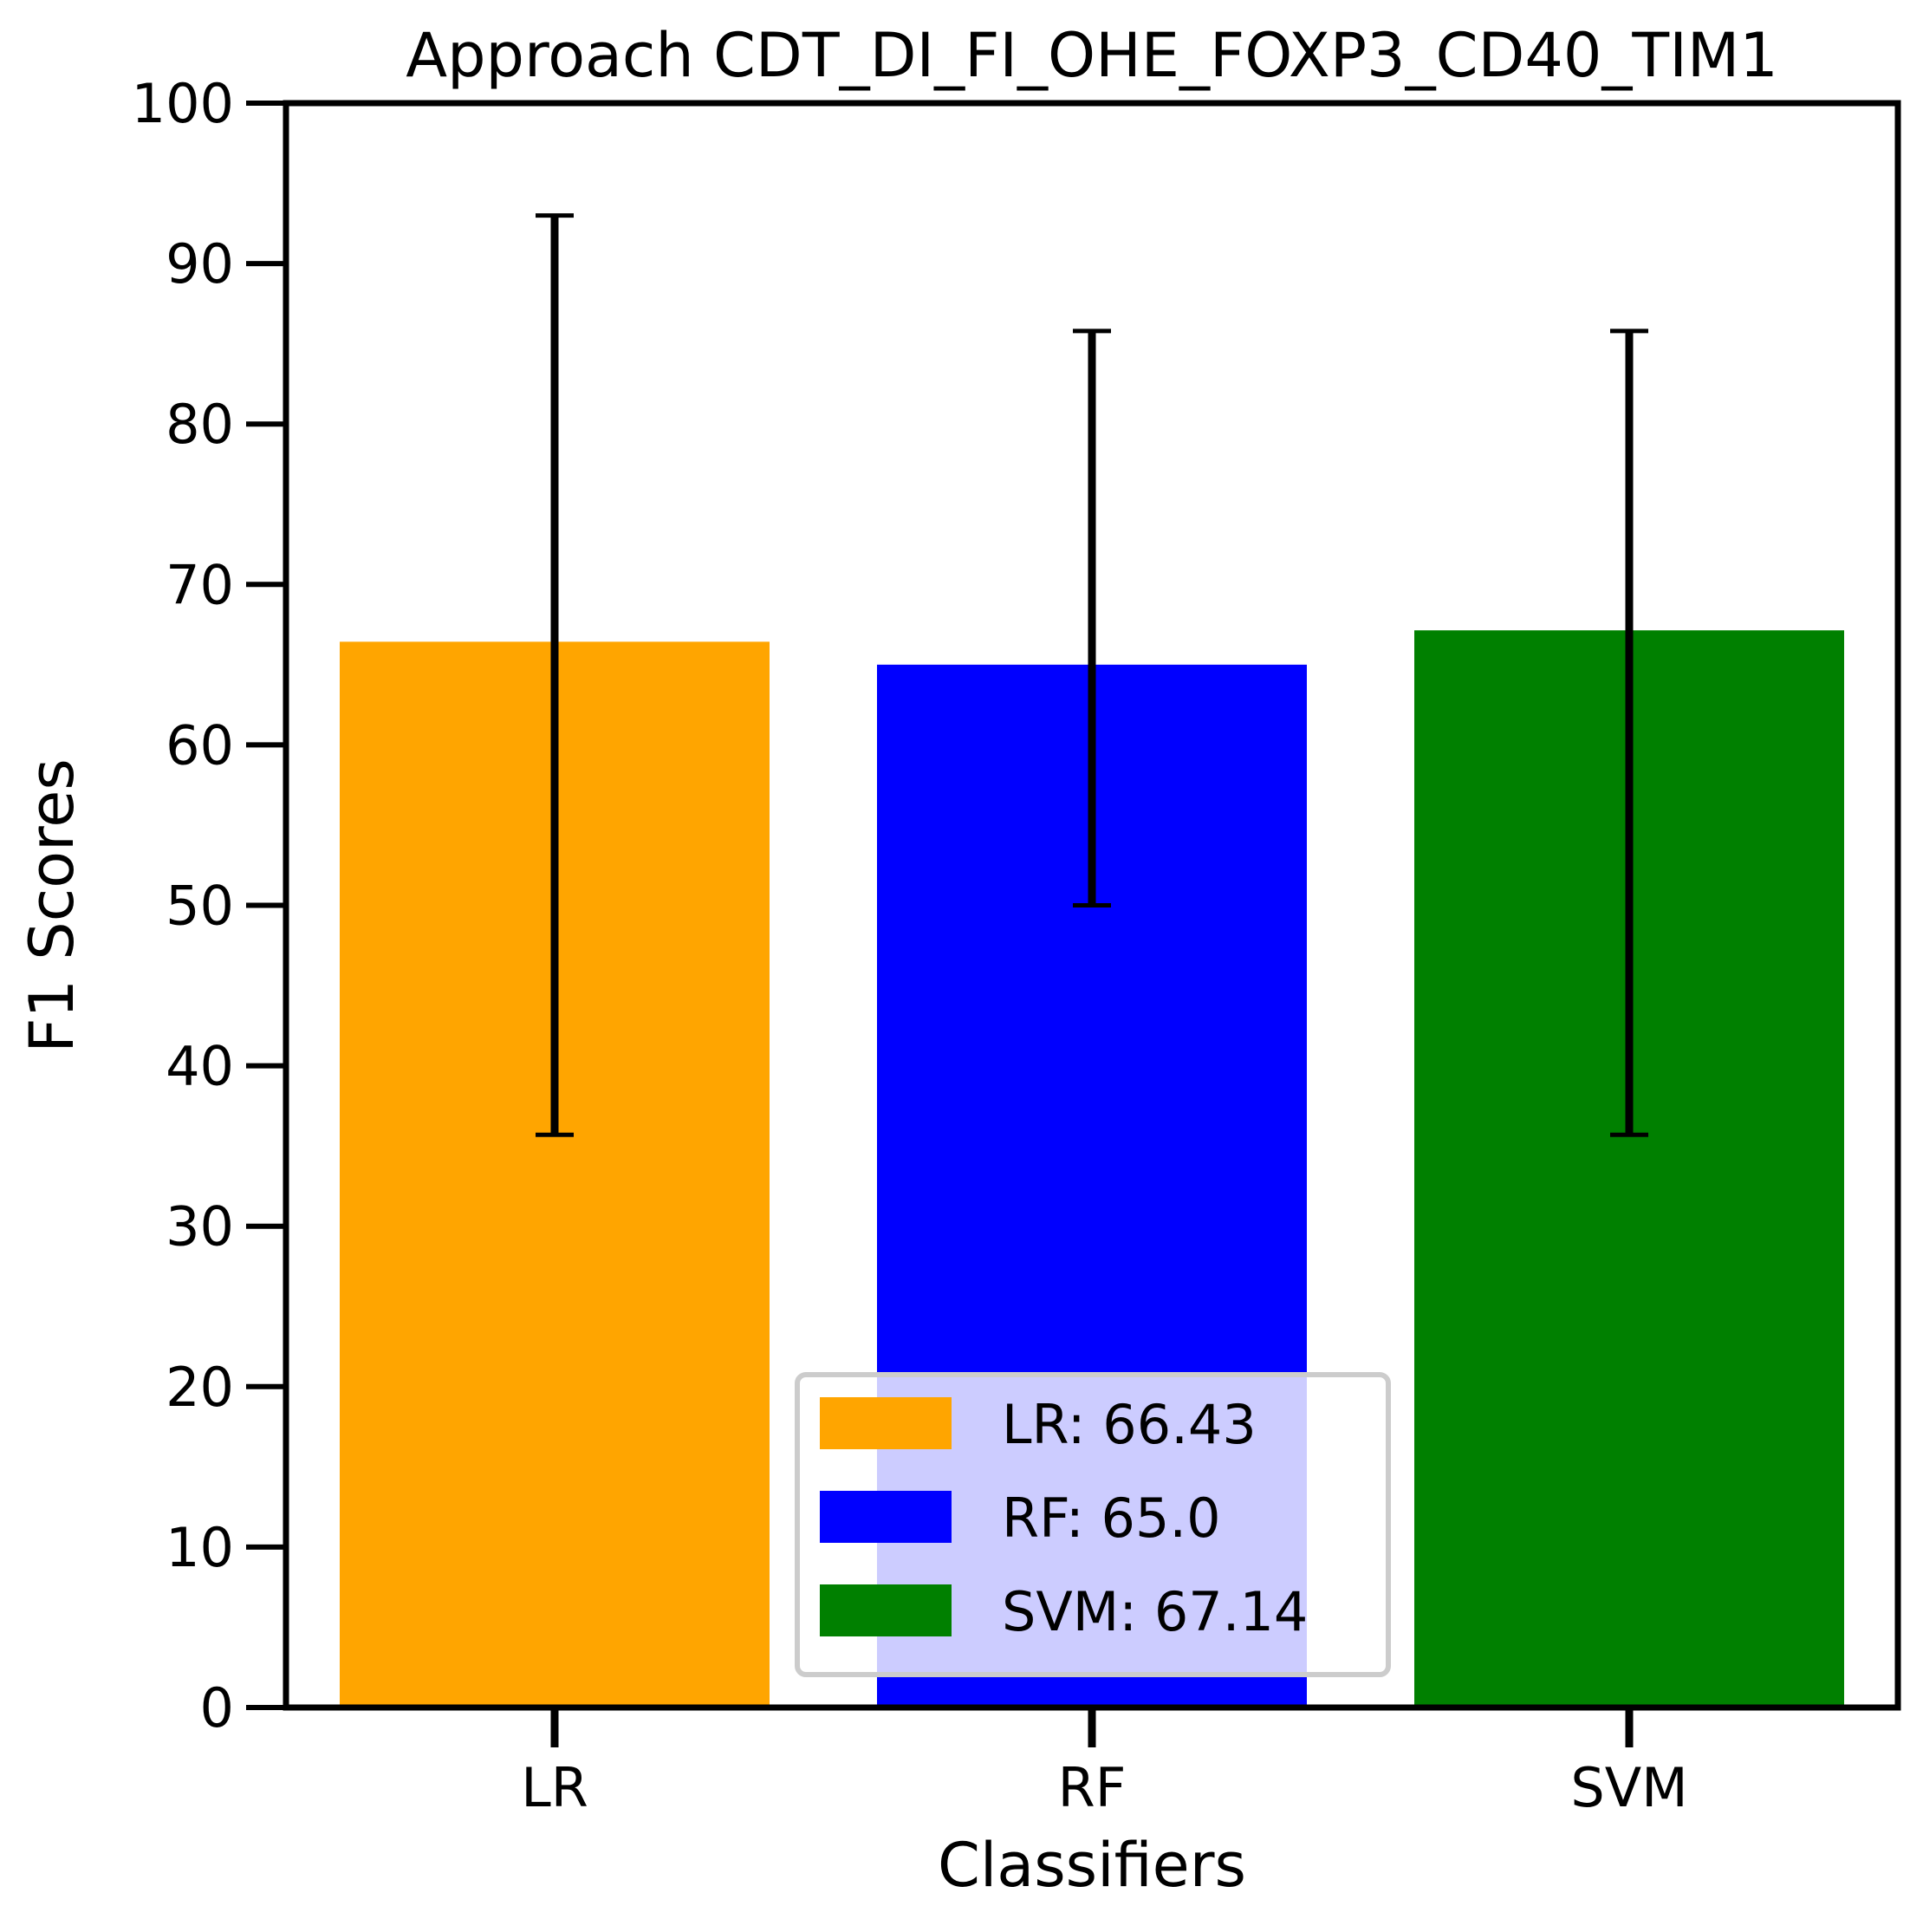  Describe the element at coordinates (200, 1547) in the screenshot. I see `y-tick-label: 10` at that location.